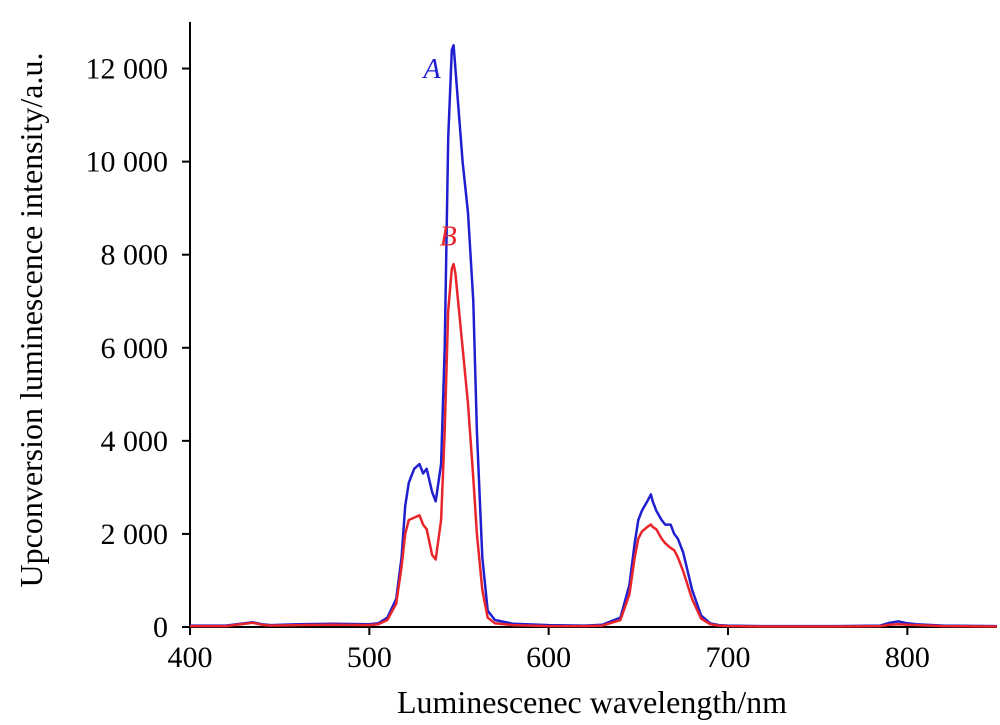 The width and height of the screenshot is (1000, 725). What do you see at coordinates (907, 657) in the screenshot?
I see `x-tick-label: 800` at bounding box center [907, 657].